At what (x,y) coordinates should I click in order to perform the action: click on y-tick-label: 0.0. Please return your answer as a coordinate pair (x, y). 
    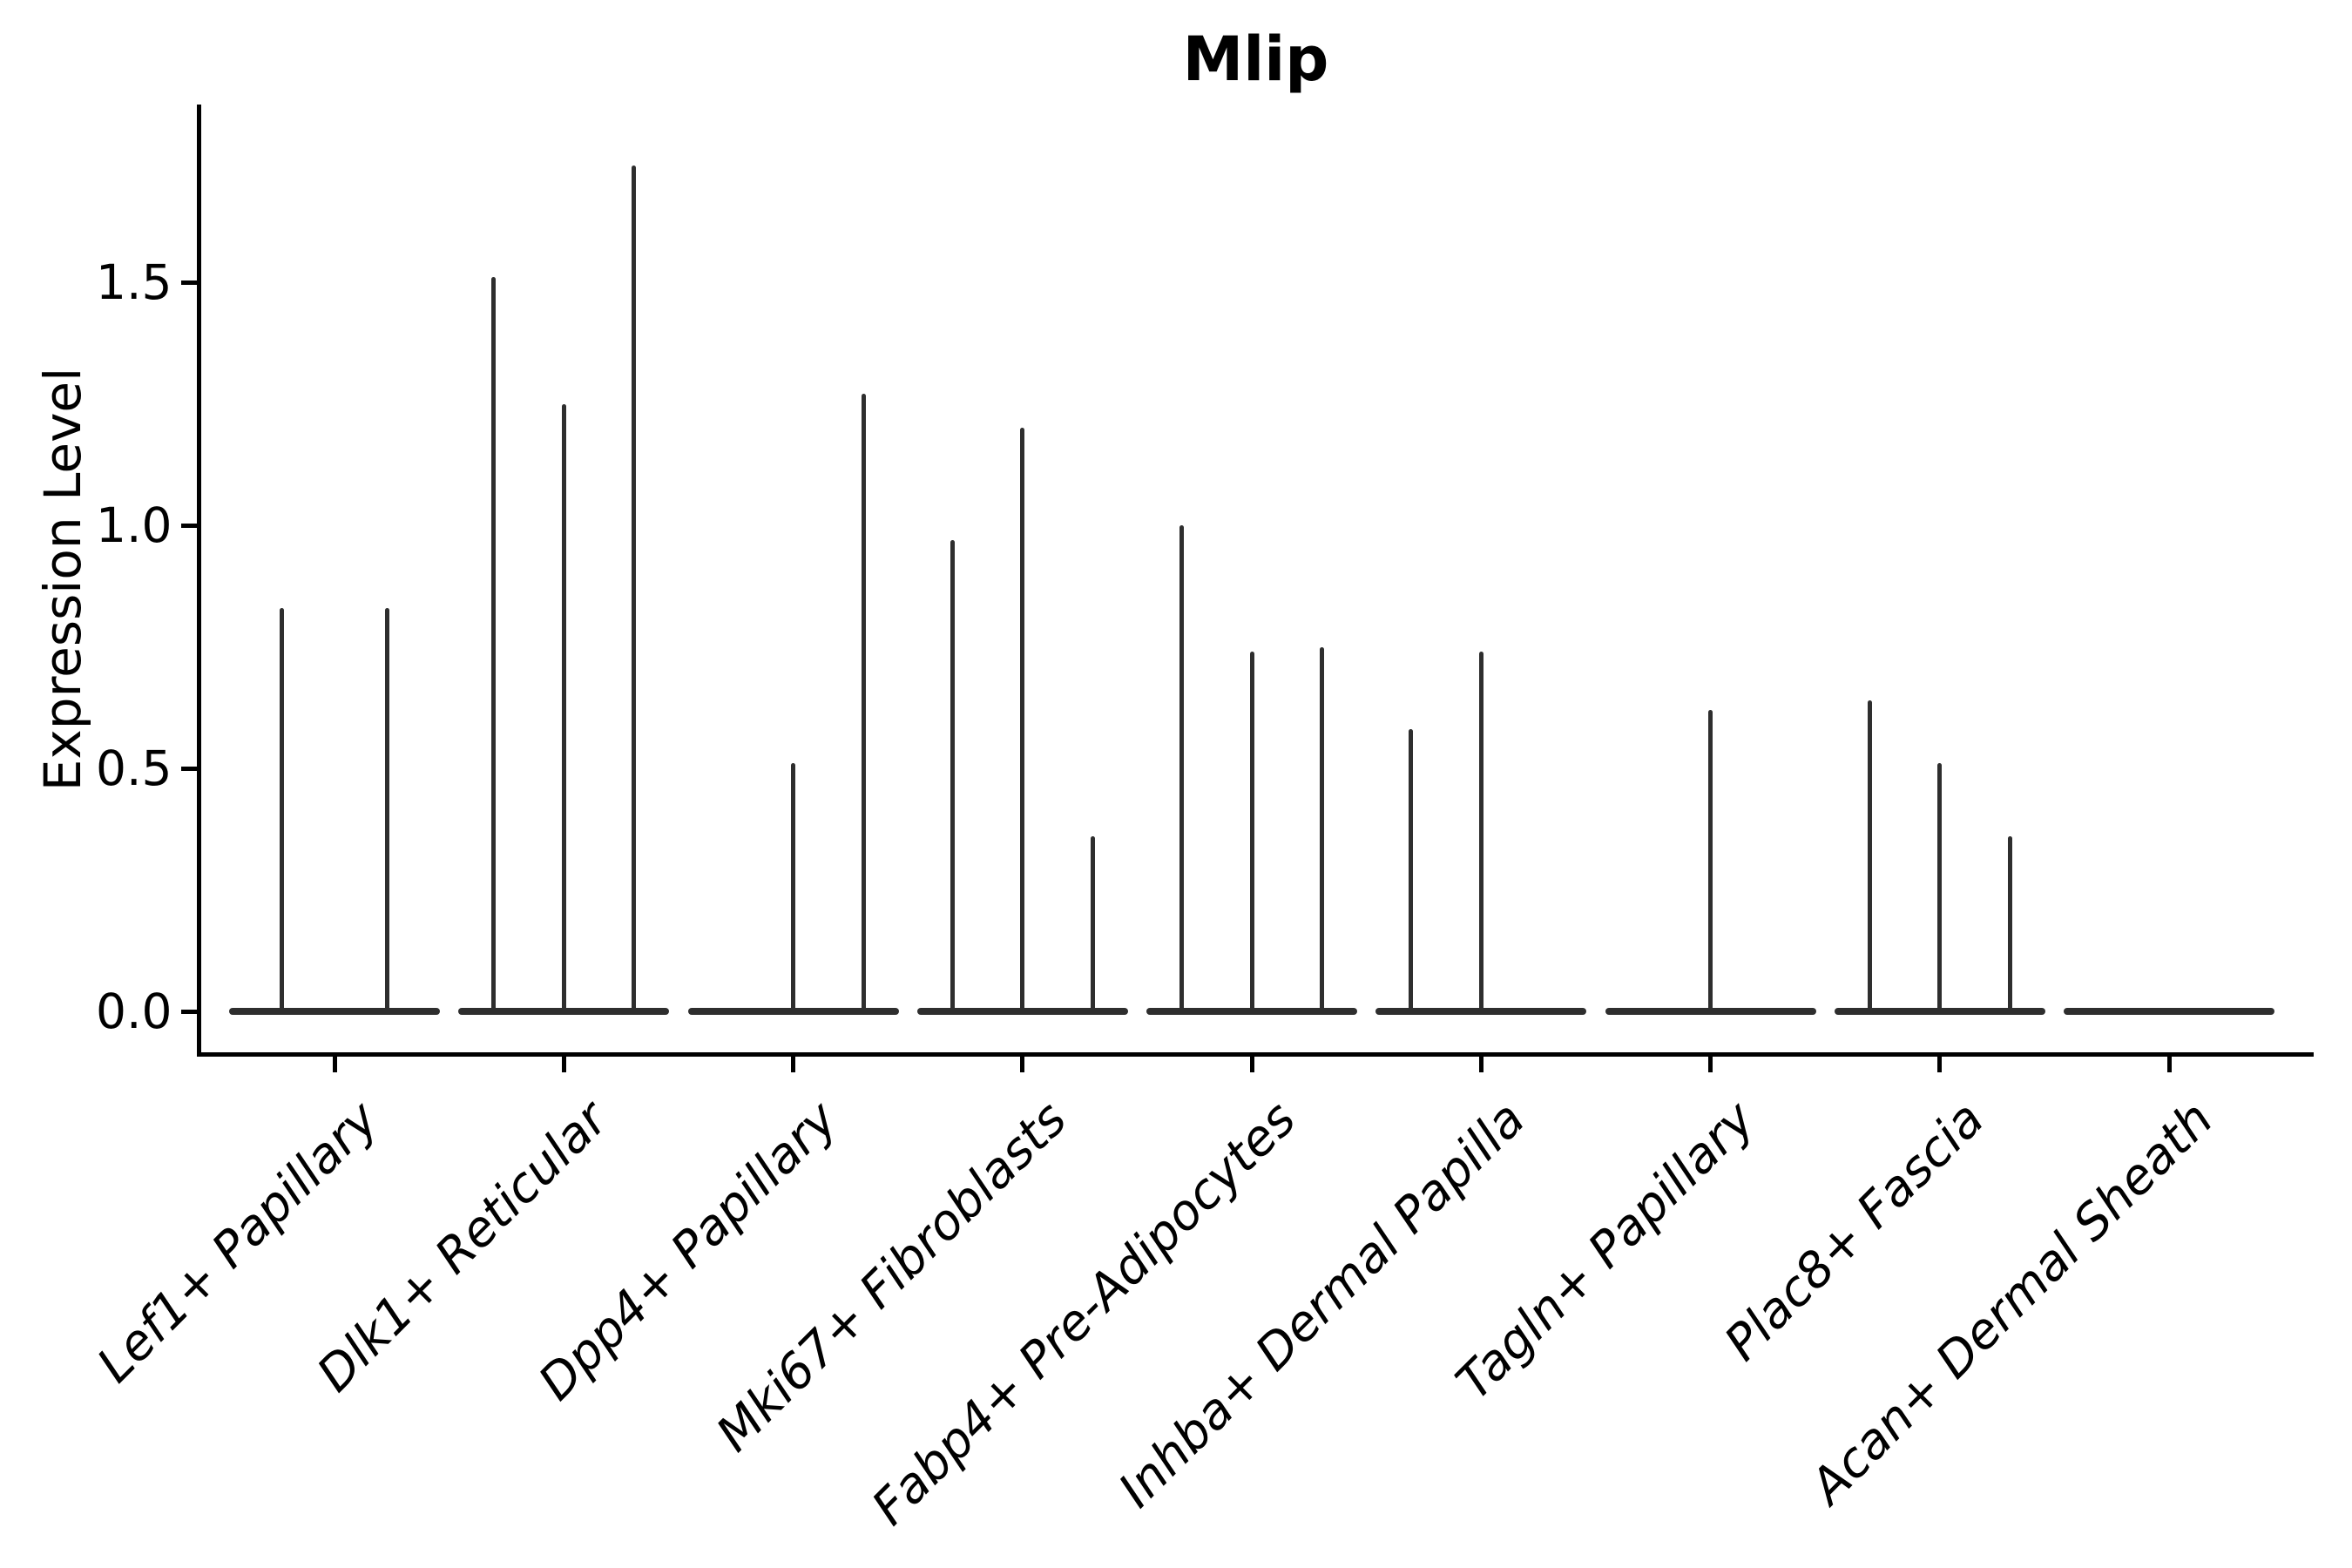
    Looking at the image, I should click on (134, 1011).